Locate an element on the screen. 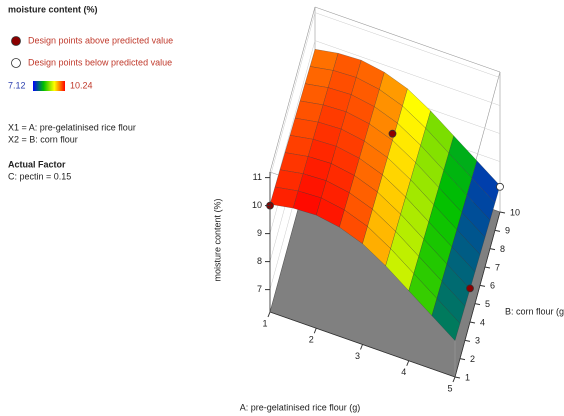 The height and width of the screenshot is (416, 564). y-tick-label: 4 is located at coordinates (482, 322).